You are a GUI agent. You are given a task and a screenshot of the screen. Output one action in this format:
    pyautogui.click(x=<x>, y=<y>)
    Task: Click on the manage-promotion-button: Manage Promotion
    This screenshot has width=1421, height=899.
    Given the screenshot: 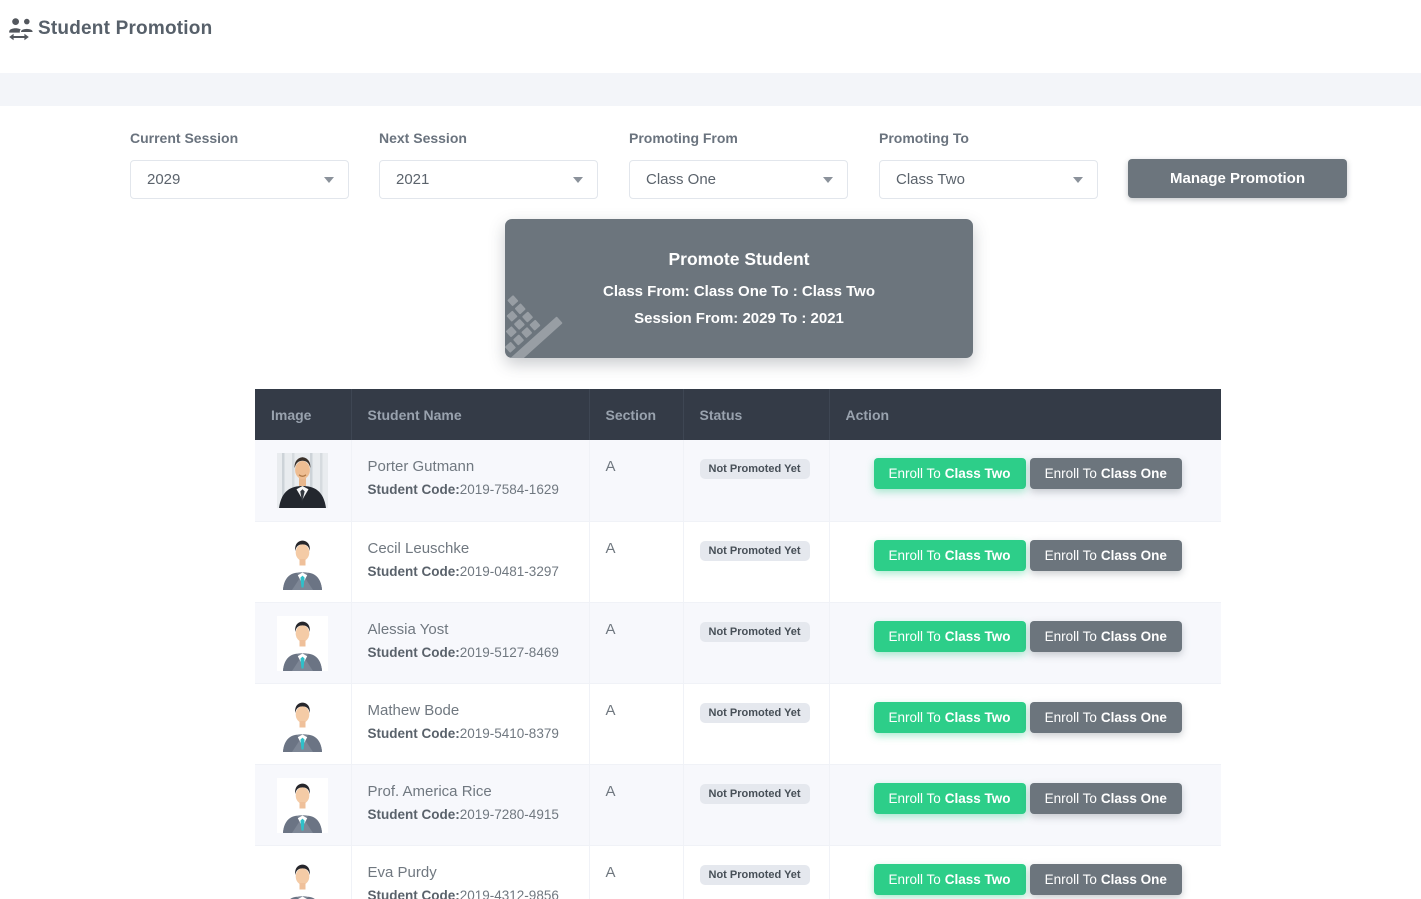 What is the action you would take?
    pyautogui.click(x=1237, y=178)
    